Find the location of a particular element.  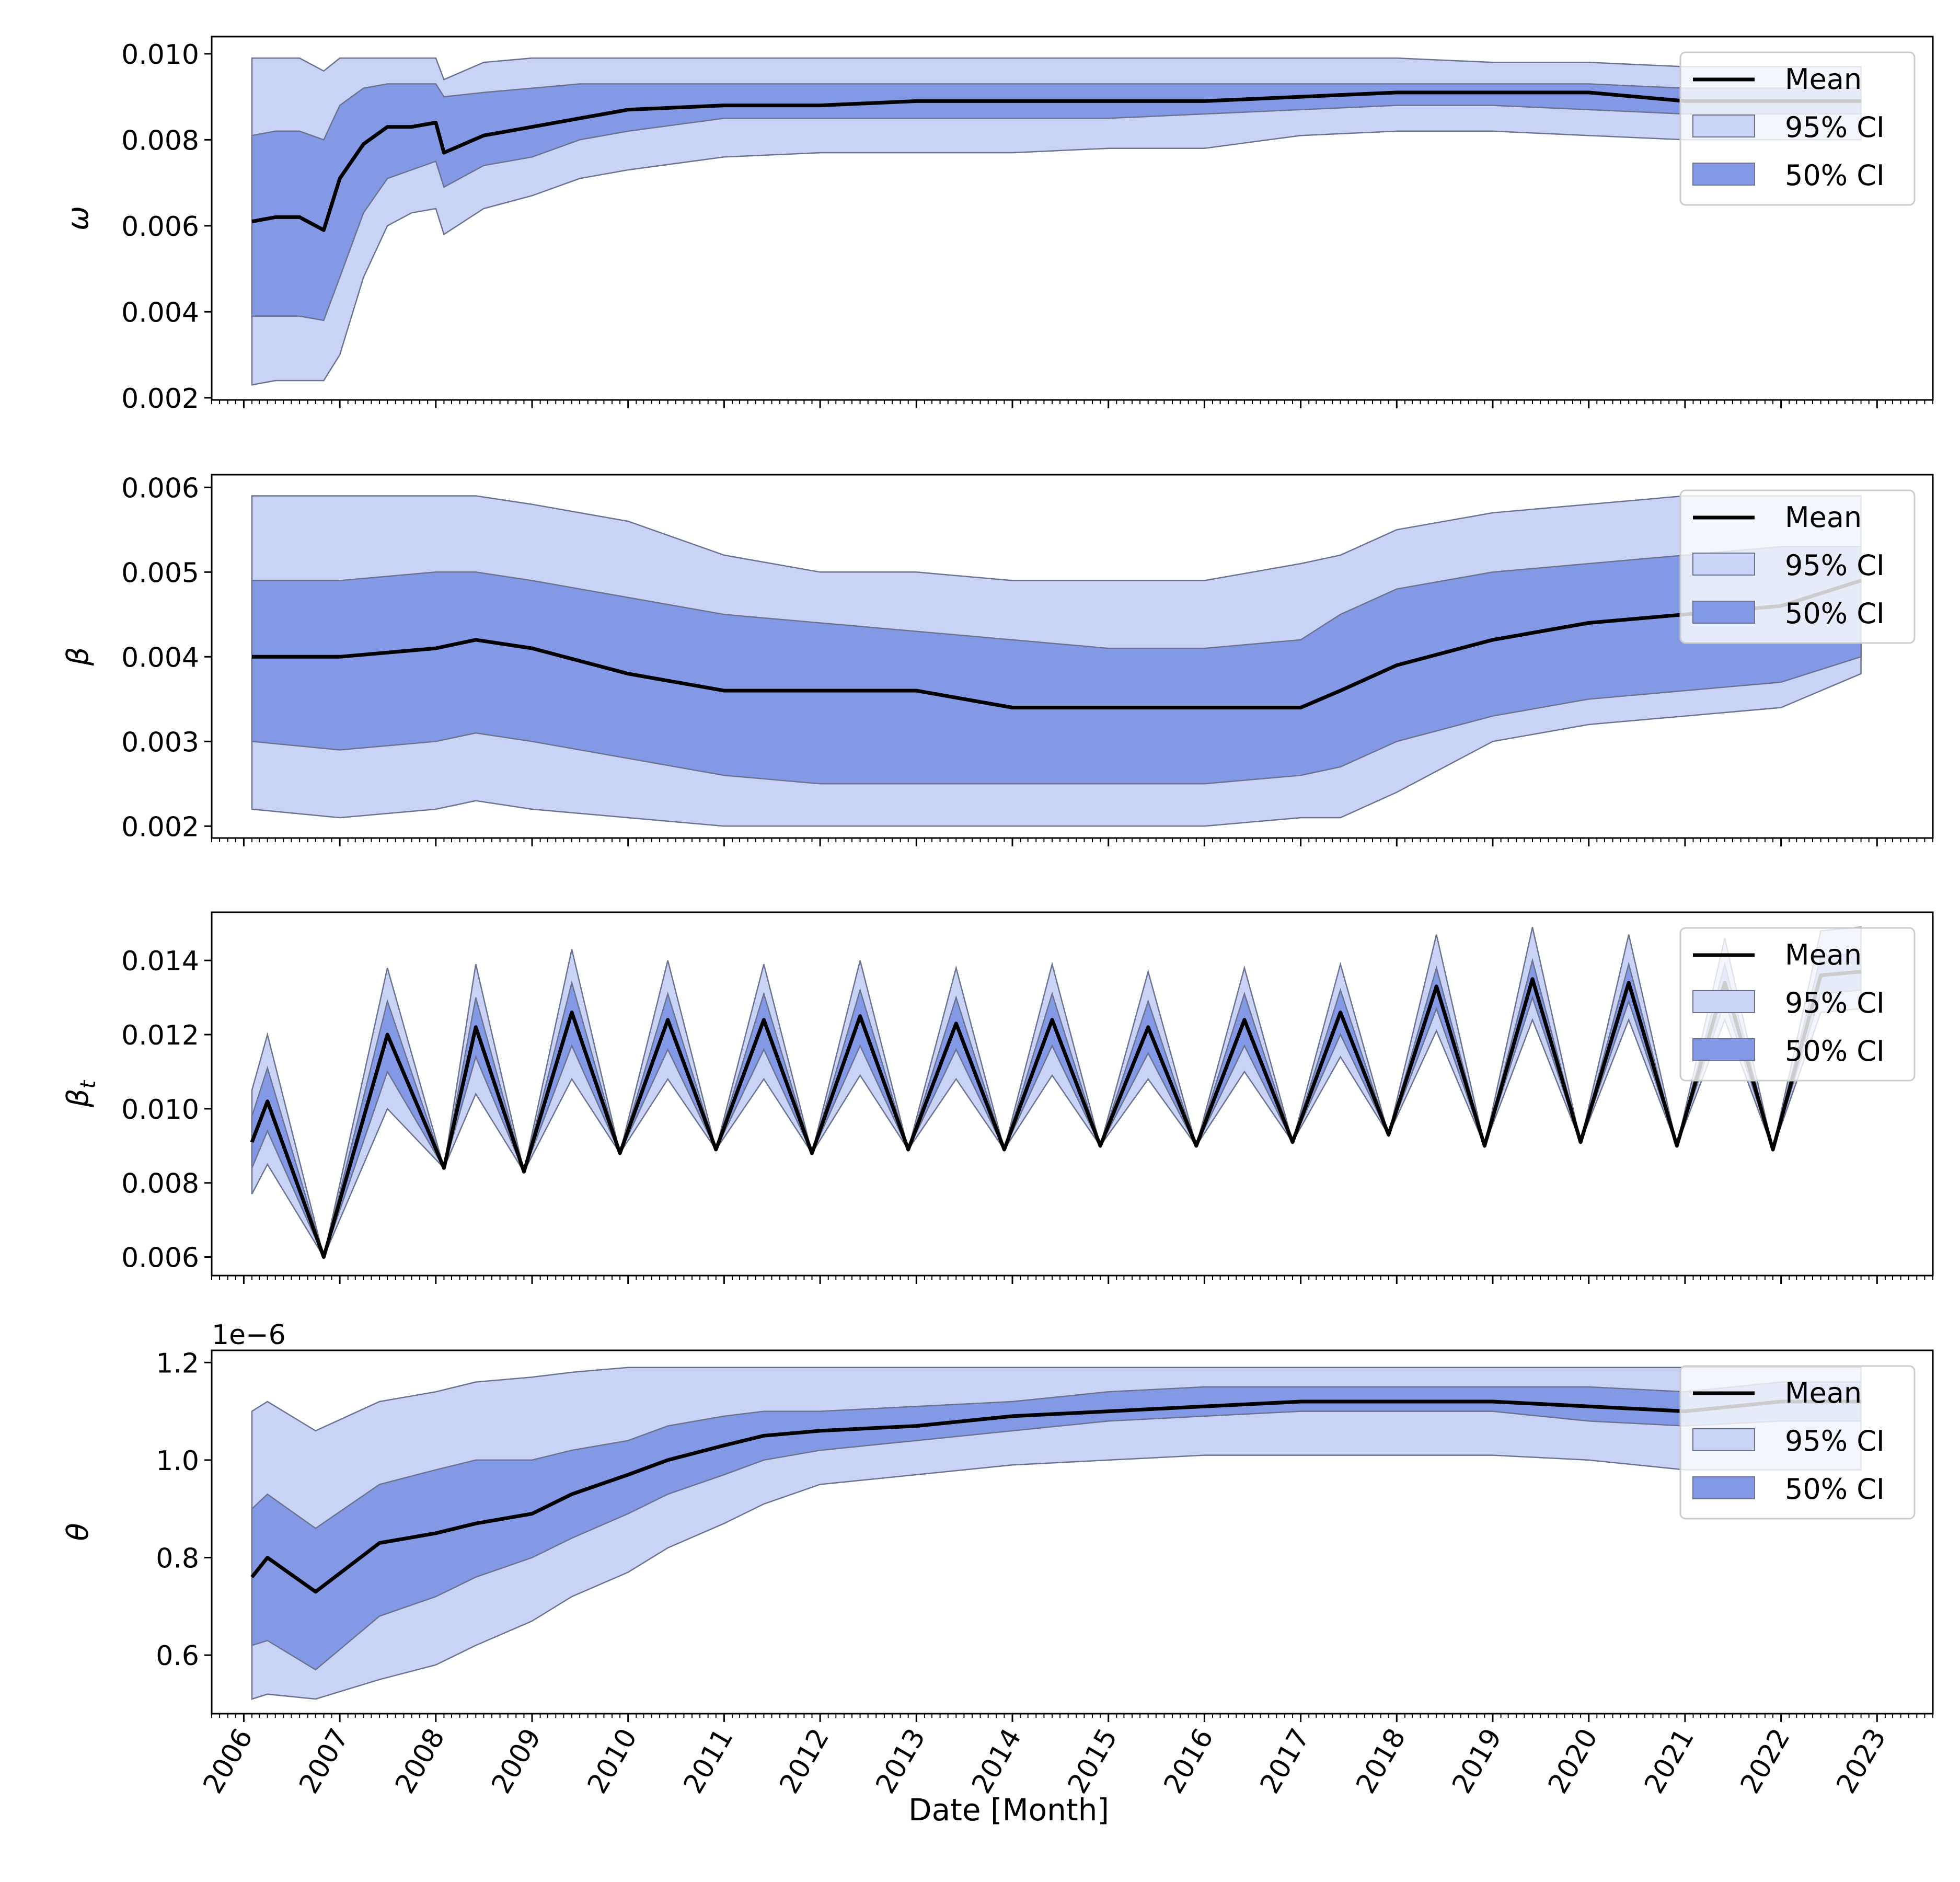

y-tick-label: 0.6 is located at coordinates (177, 1656).